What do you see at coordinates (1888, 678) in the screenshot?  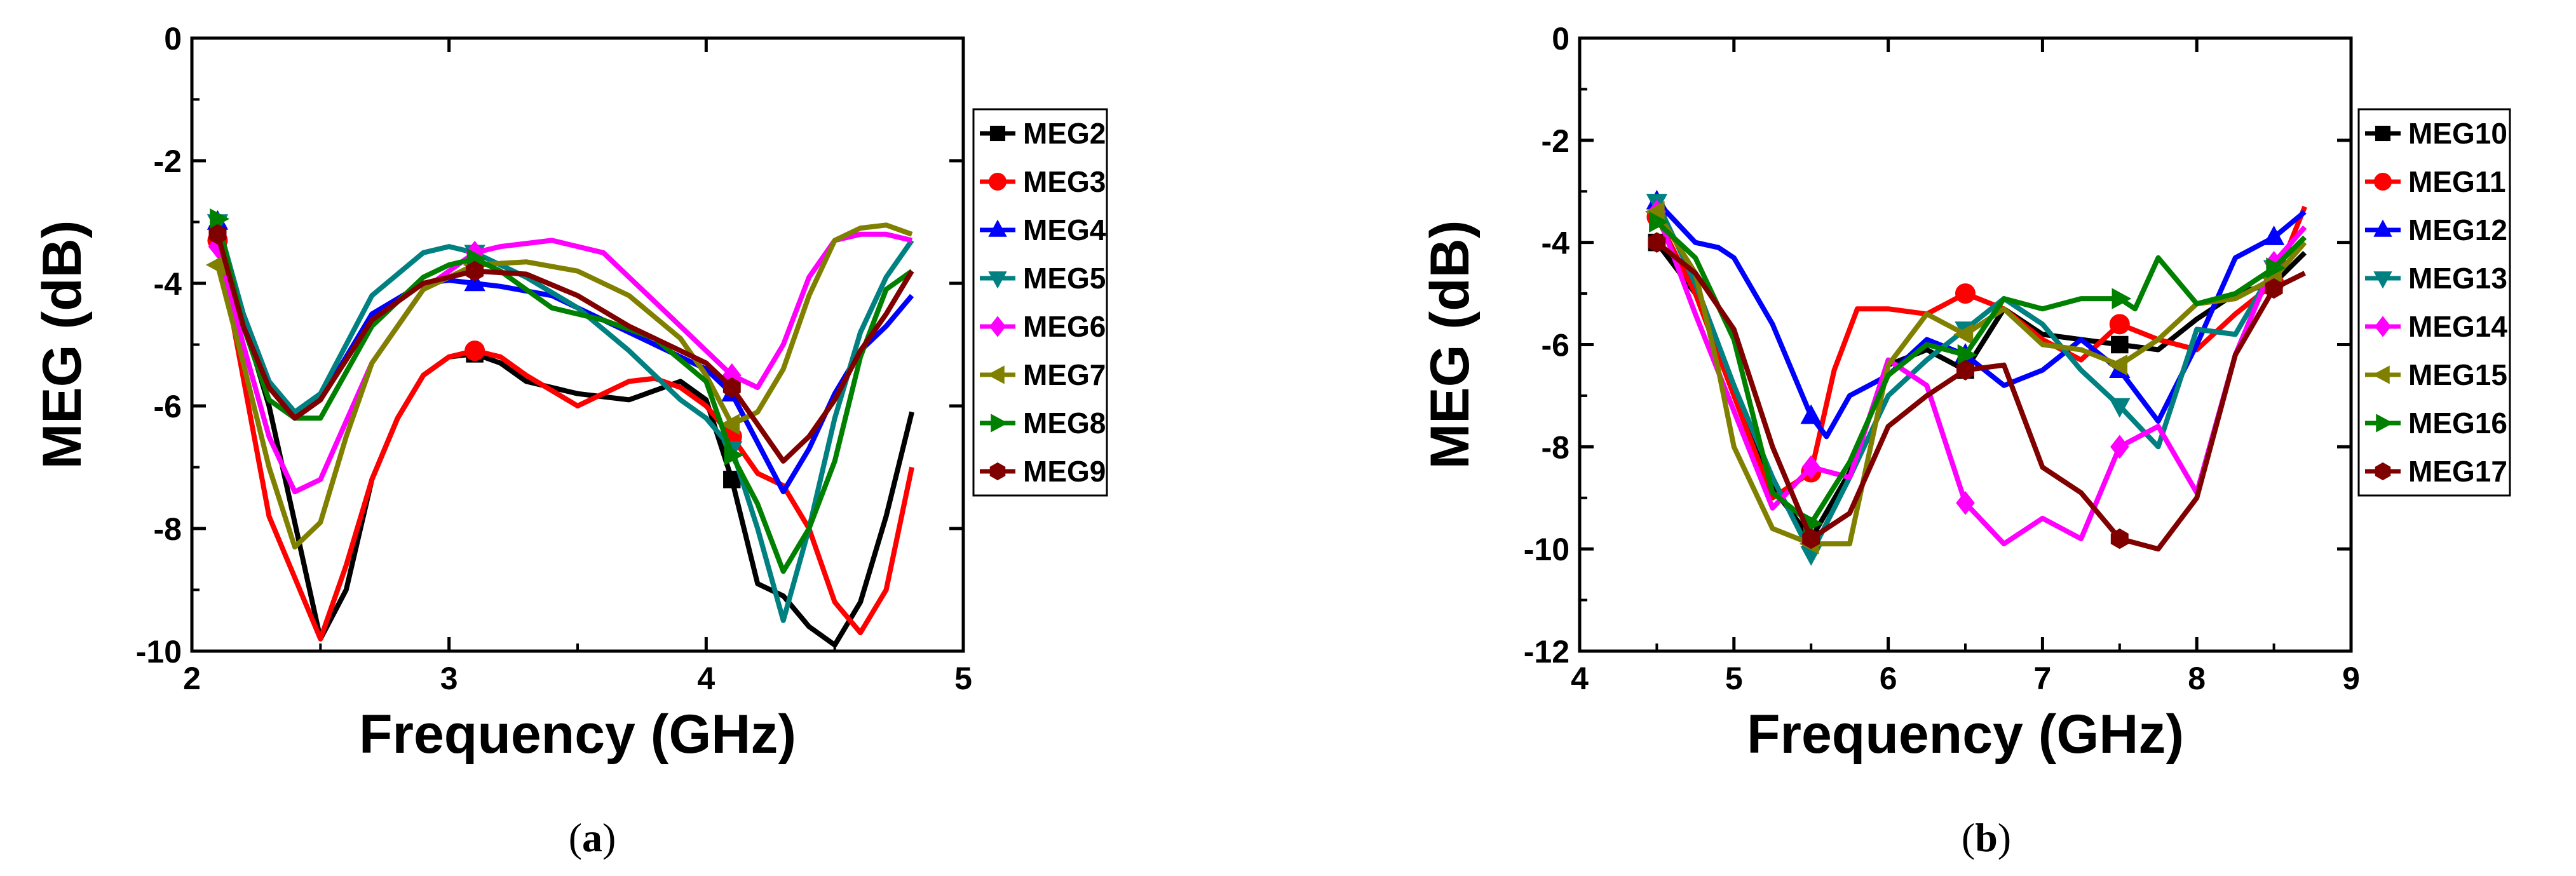 I see `x-tick-label: 6` at bounding box center [1888, 678].